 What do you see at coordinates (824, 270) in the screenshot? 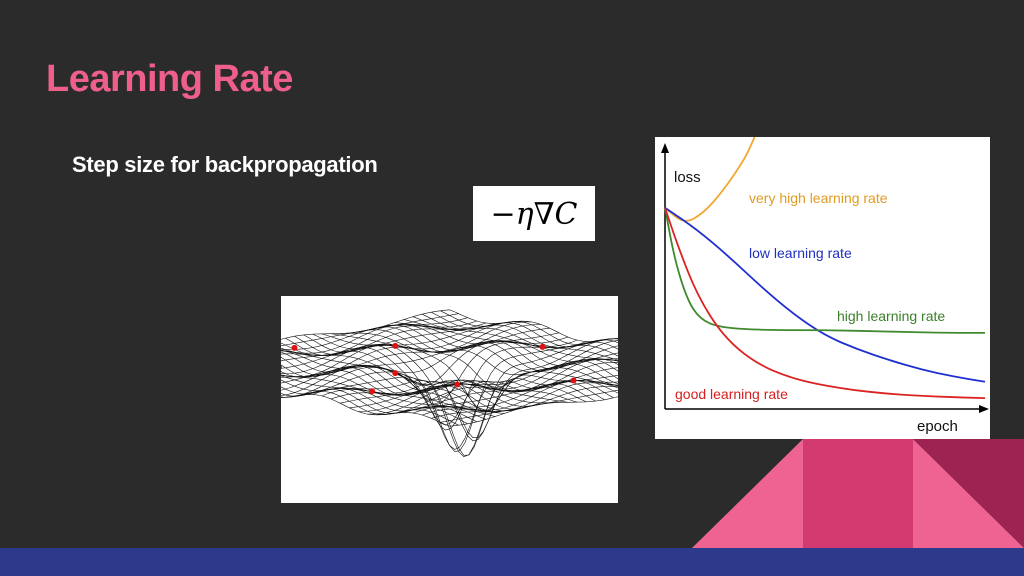
I see `series-line-high` at bounding box center [824, 270].